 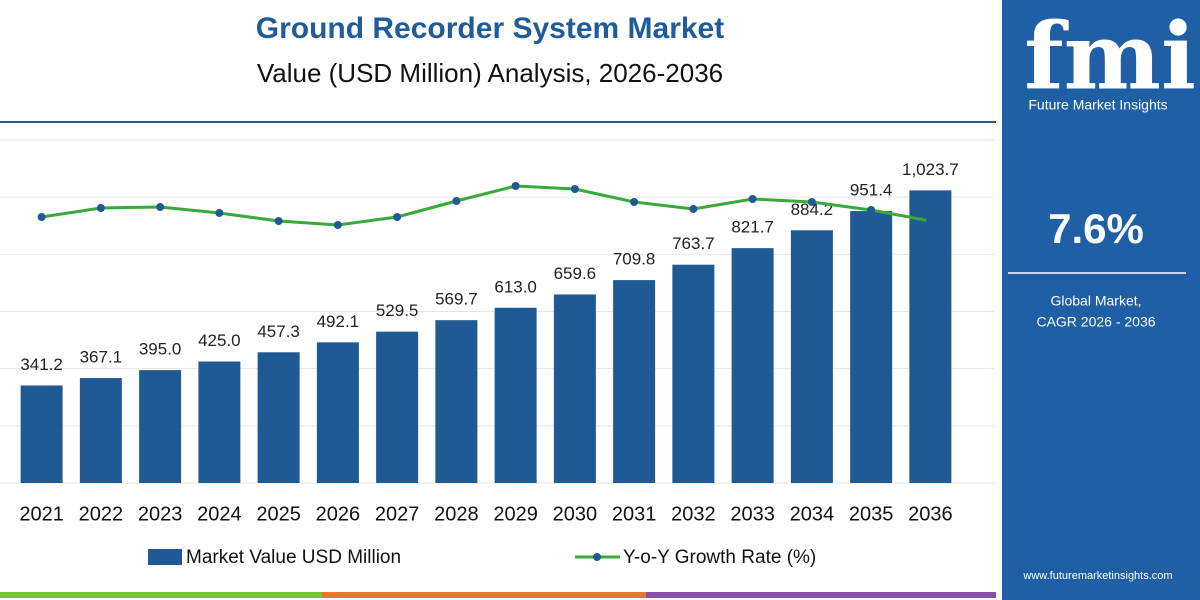 What do you see at coordinates (1000, 300) in the screenshot?
I see `sidebar-edge` at bounding box center [1000, 300].